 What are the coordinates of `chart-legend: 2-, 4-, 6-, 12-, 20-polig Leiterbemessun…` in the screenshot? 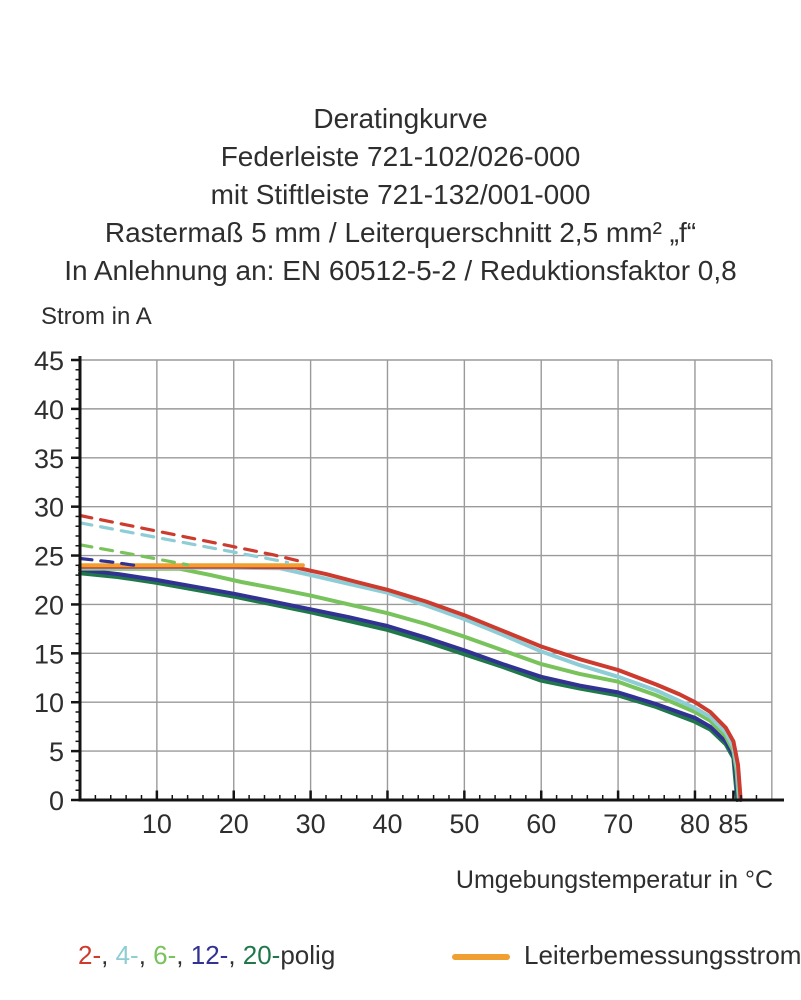 It's located at (400, 960).